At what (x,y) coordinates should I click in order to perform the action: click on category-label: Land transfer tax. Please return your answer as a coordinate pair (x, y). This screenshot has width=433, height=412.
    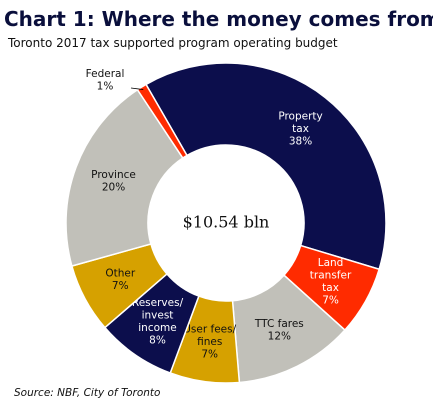
    Looking at the image, I should click on (331, 275).